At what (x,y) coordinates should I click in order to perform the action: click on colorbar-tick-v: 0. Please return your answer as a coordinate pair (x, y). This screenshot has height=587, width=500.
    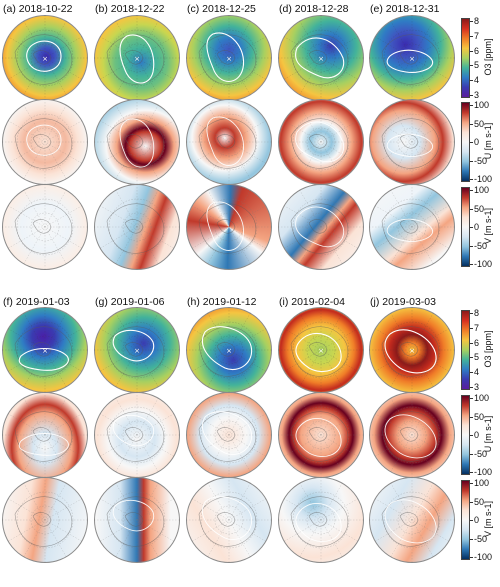
    Looking at the image, I should click on (477, 227).